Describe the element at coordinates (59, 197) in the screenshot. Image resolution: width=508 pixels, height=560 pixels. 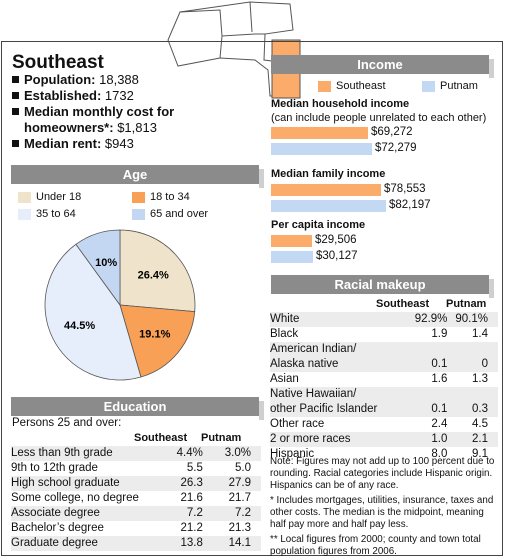
I see `legend-label-under18: Under 18` at that location.